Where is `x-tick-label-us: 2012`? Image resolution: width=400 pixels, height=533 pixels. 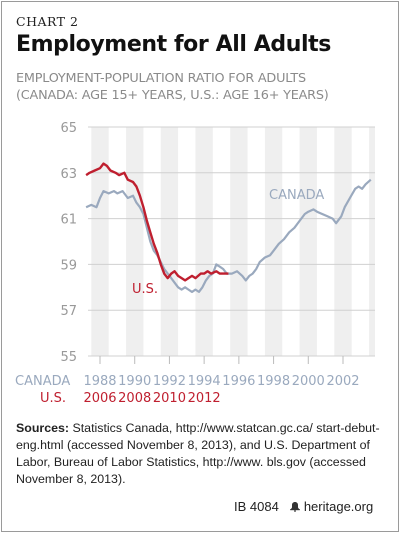 x-tick-label-us: 2012 is located at coordinates (204, 398).